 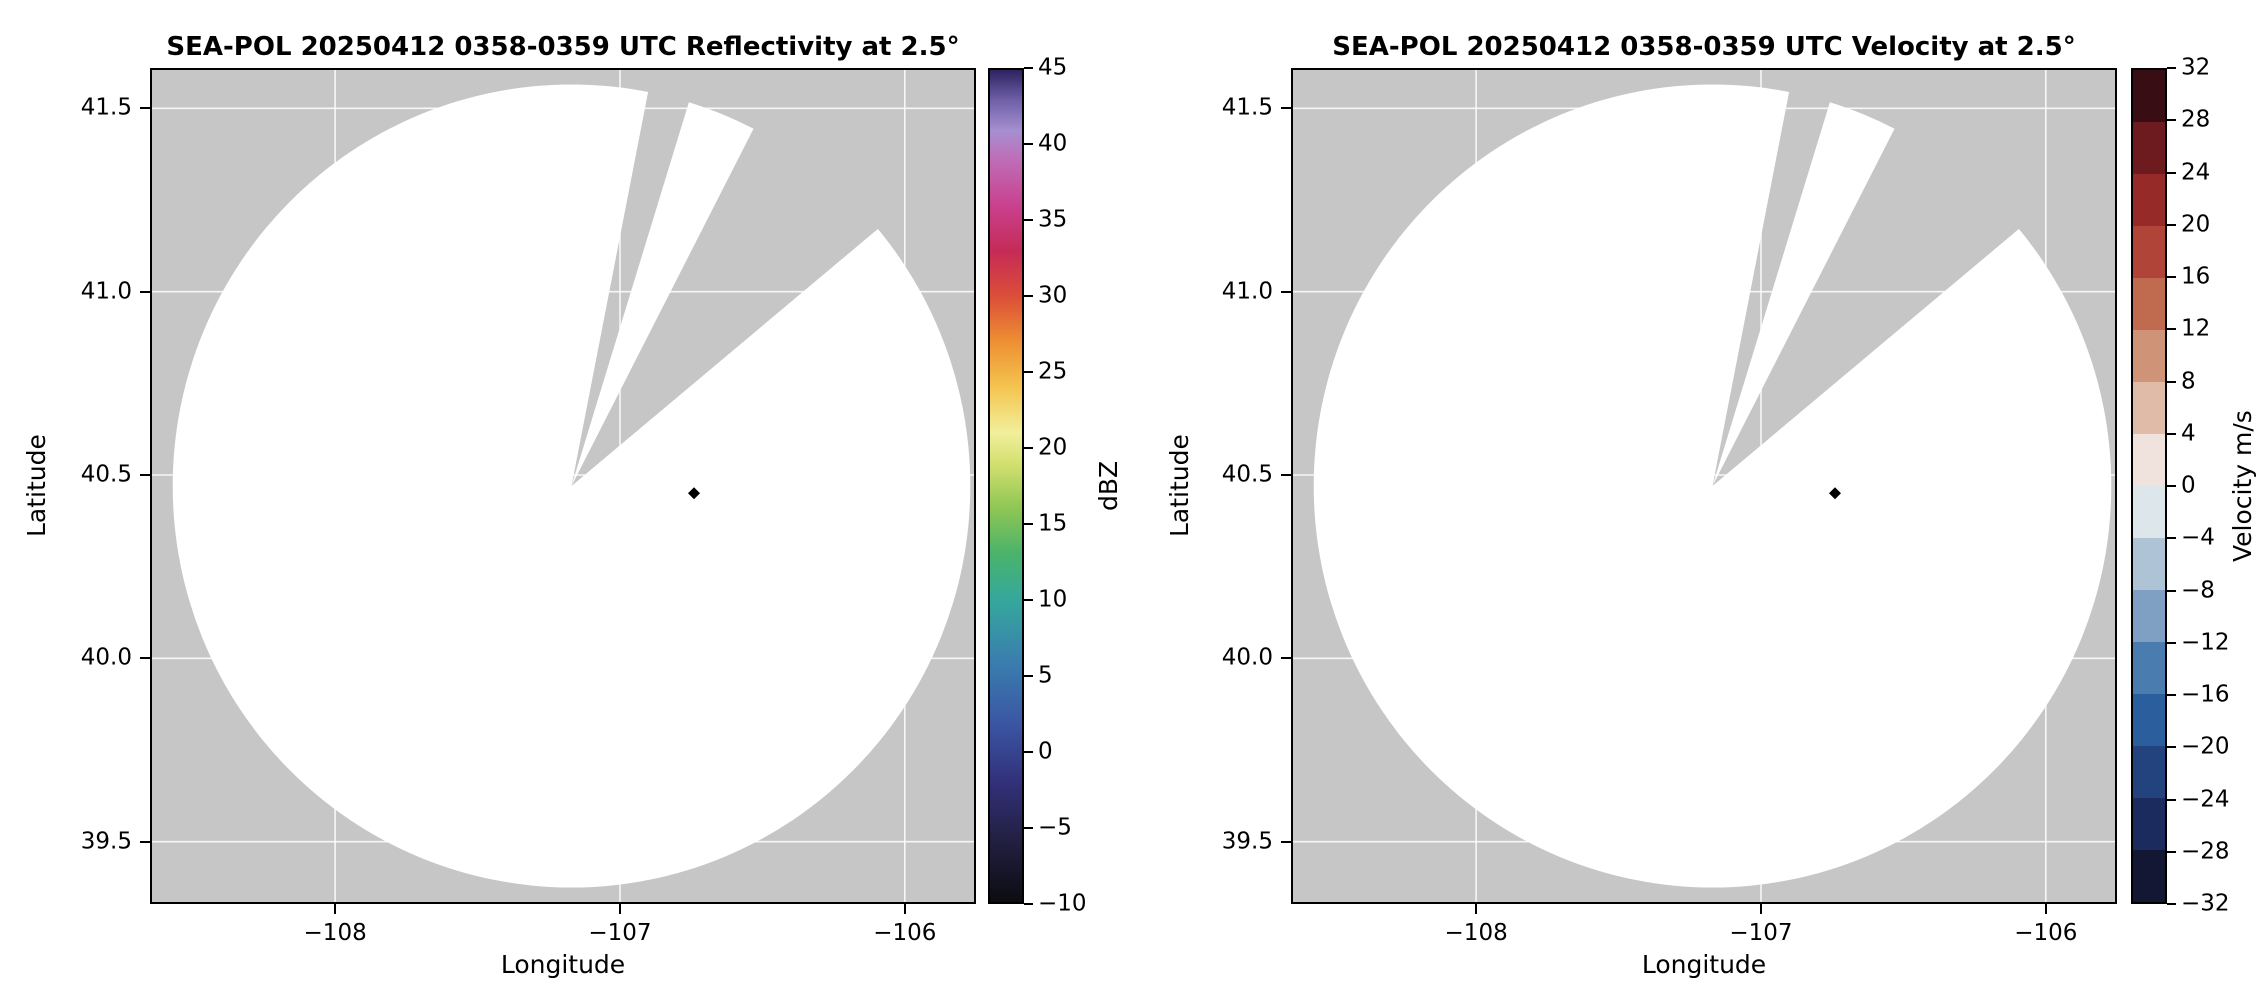 I want to click on colorbar-tick-label: −32, so click(x=2205, y=903).